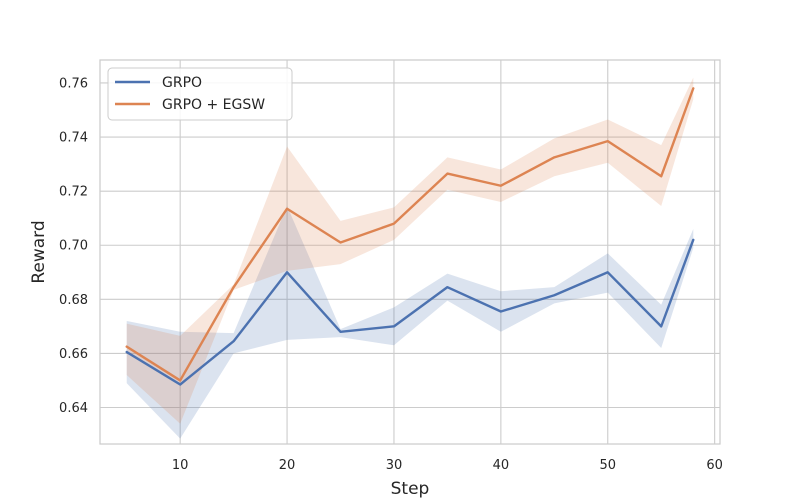  Describe the element at coordinates (73, 83) in the screenshot. I see `y-tick-label: 0.76` at that location.